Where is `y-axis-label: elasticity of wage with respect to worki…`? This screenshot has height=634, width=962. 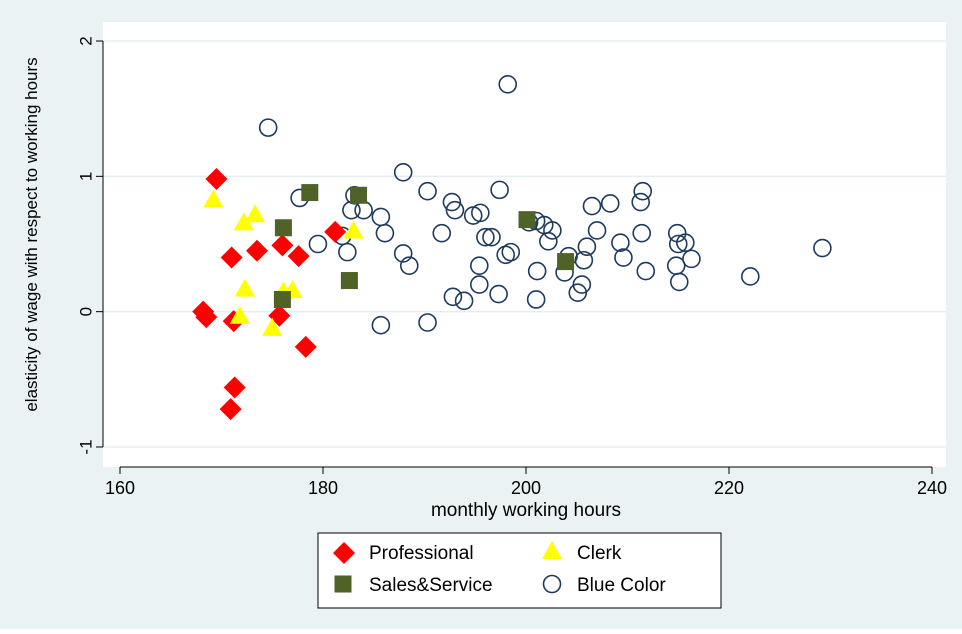 y-axis-label: elasticity of wage with respect to worki… is located at coordinates (31, 234).